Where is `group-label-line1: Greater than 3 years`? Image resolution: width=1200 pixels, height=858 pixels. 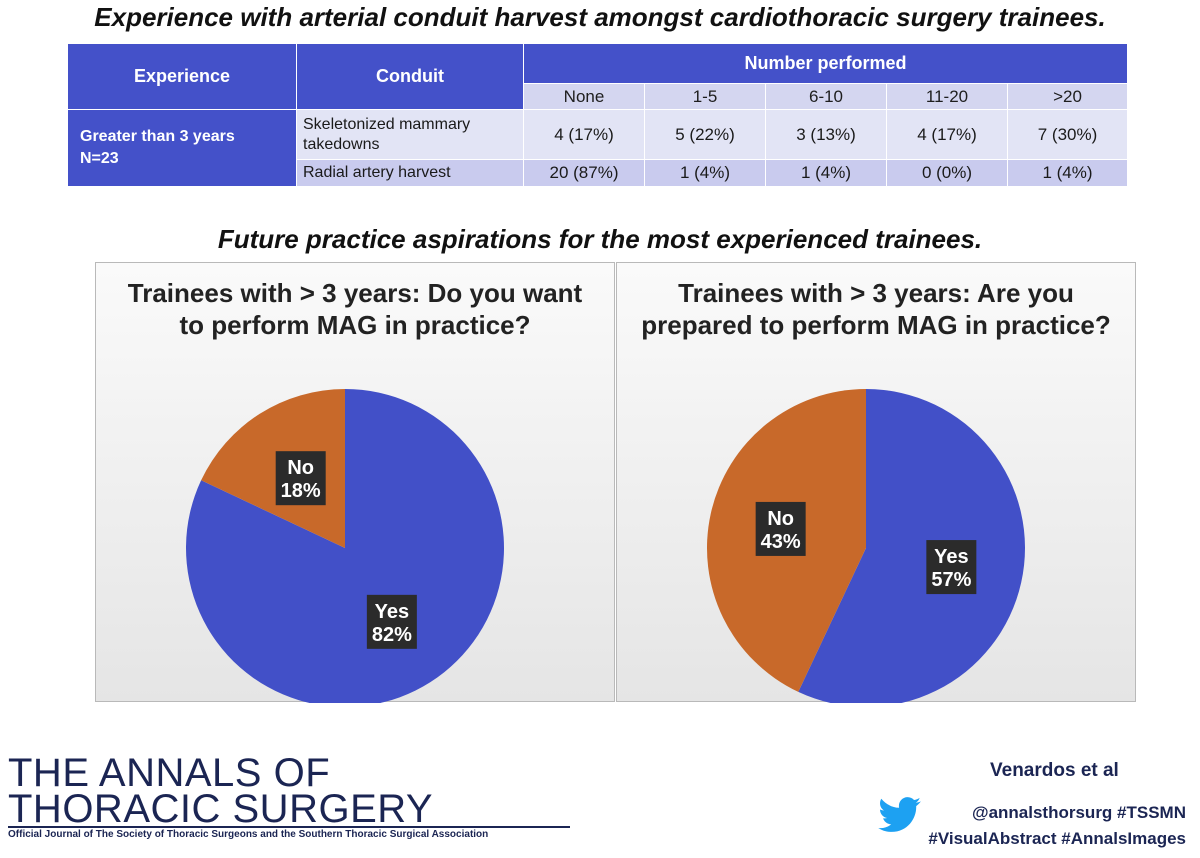
group-label-line1: Greater than 3 years is located at coordinates (157, 136).